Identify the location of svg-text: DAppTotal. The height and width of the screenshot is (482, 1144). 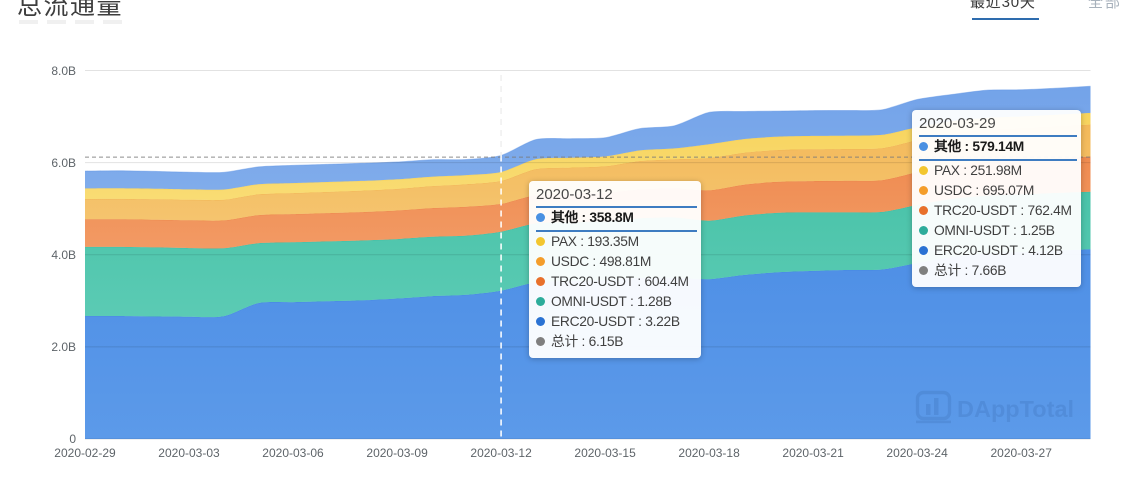
(1015, 409).